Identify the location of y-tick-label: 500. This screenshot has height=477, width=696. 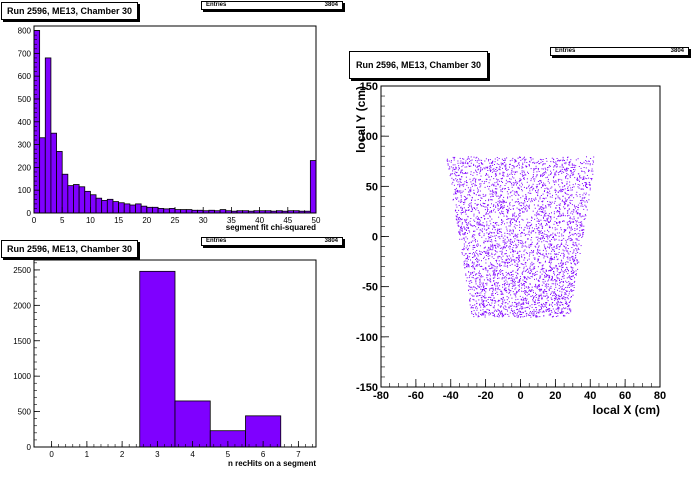
(25, 99).